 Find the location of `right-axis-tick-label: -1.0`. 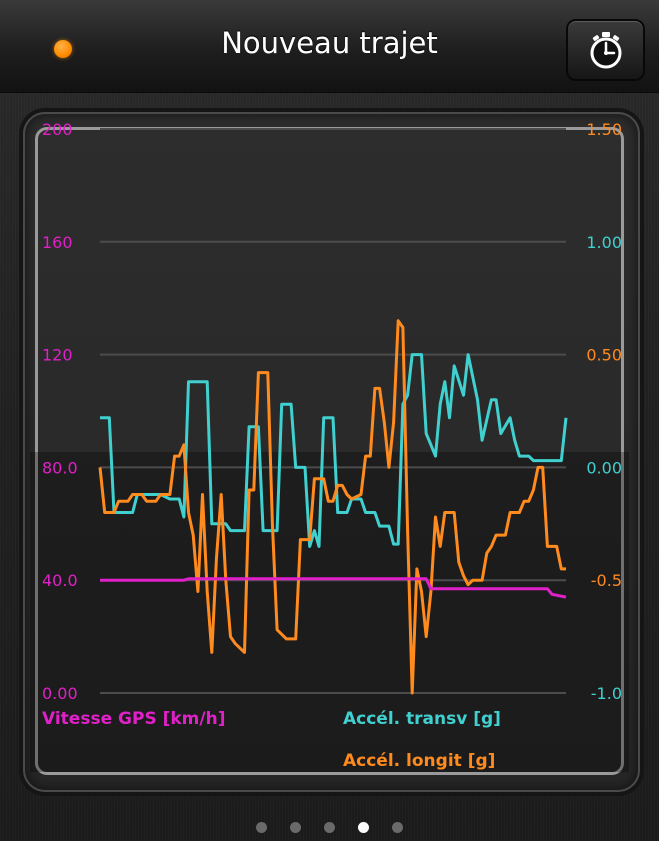

right-axis-tick-label: -1.0 is located at coordinates (606, 693).